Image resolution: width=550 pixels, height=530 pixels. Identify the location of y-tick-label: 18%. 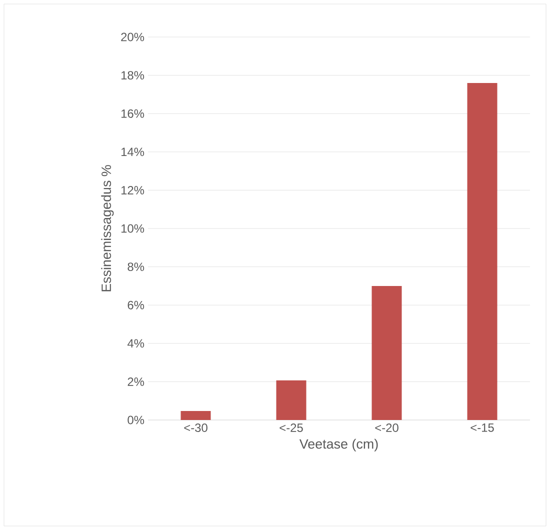
(132, 75).